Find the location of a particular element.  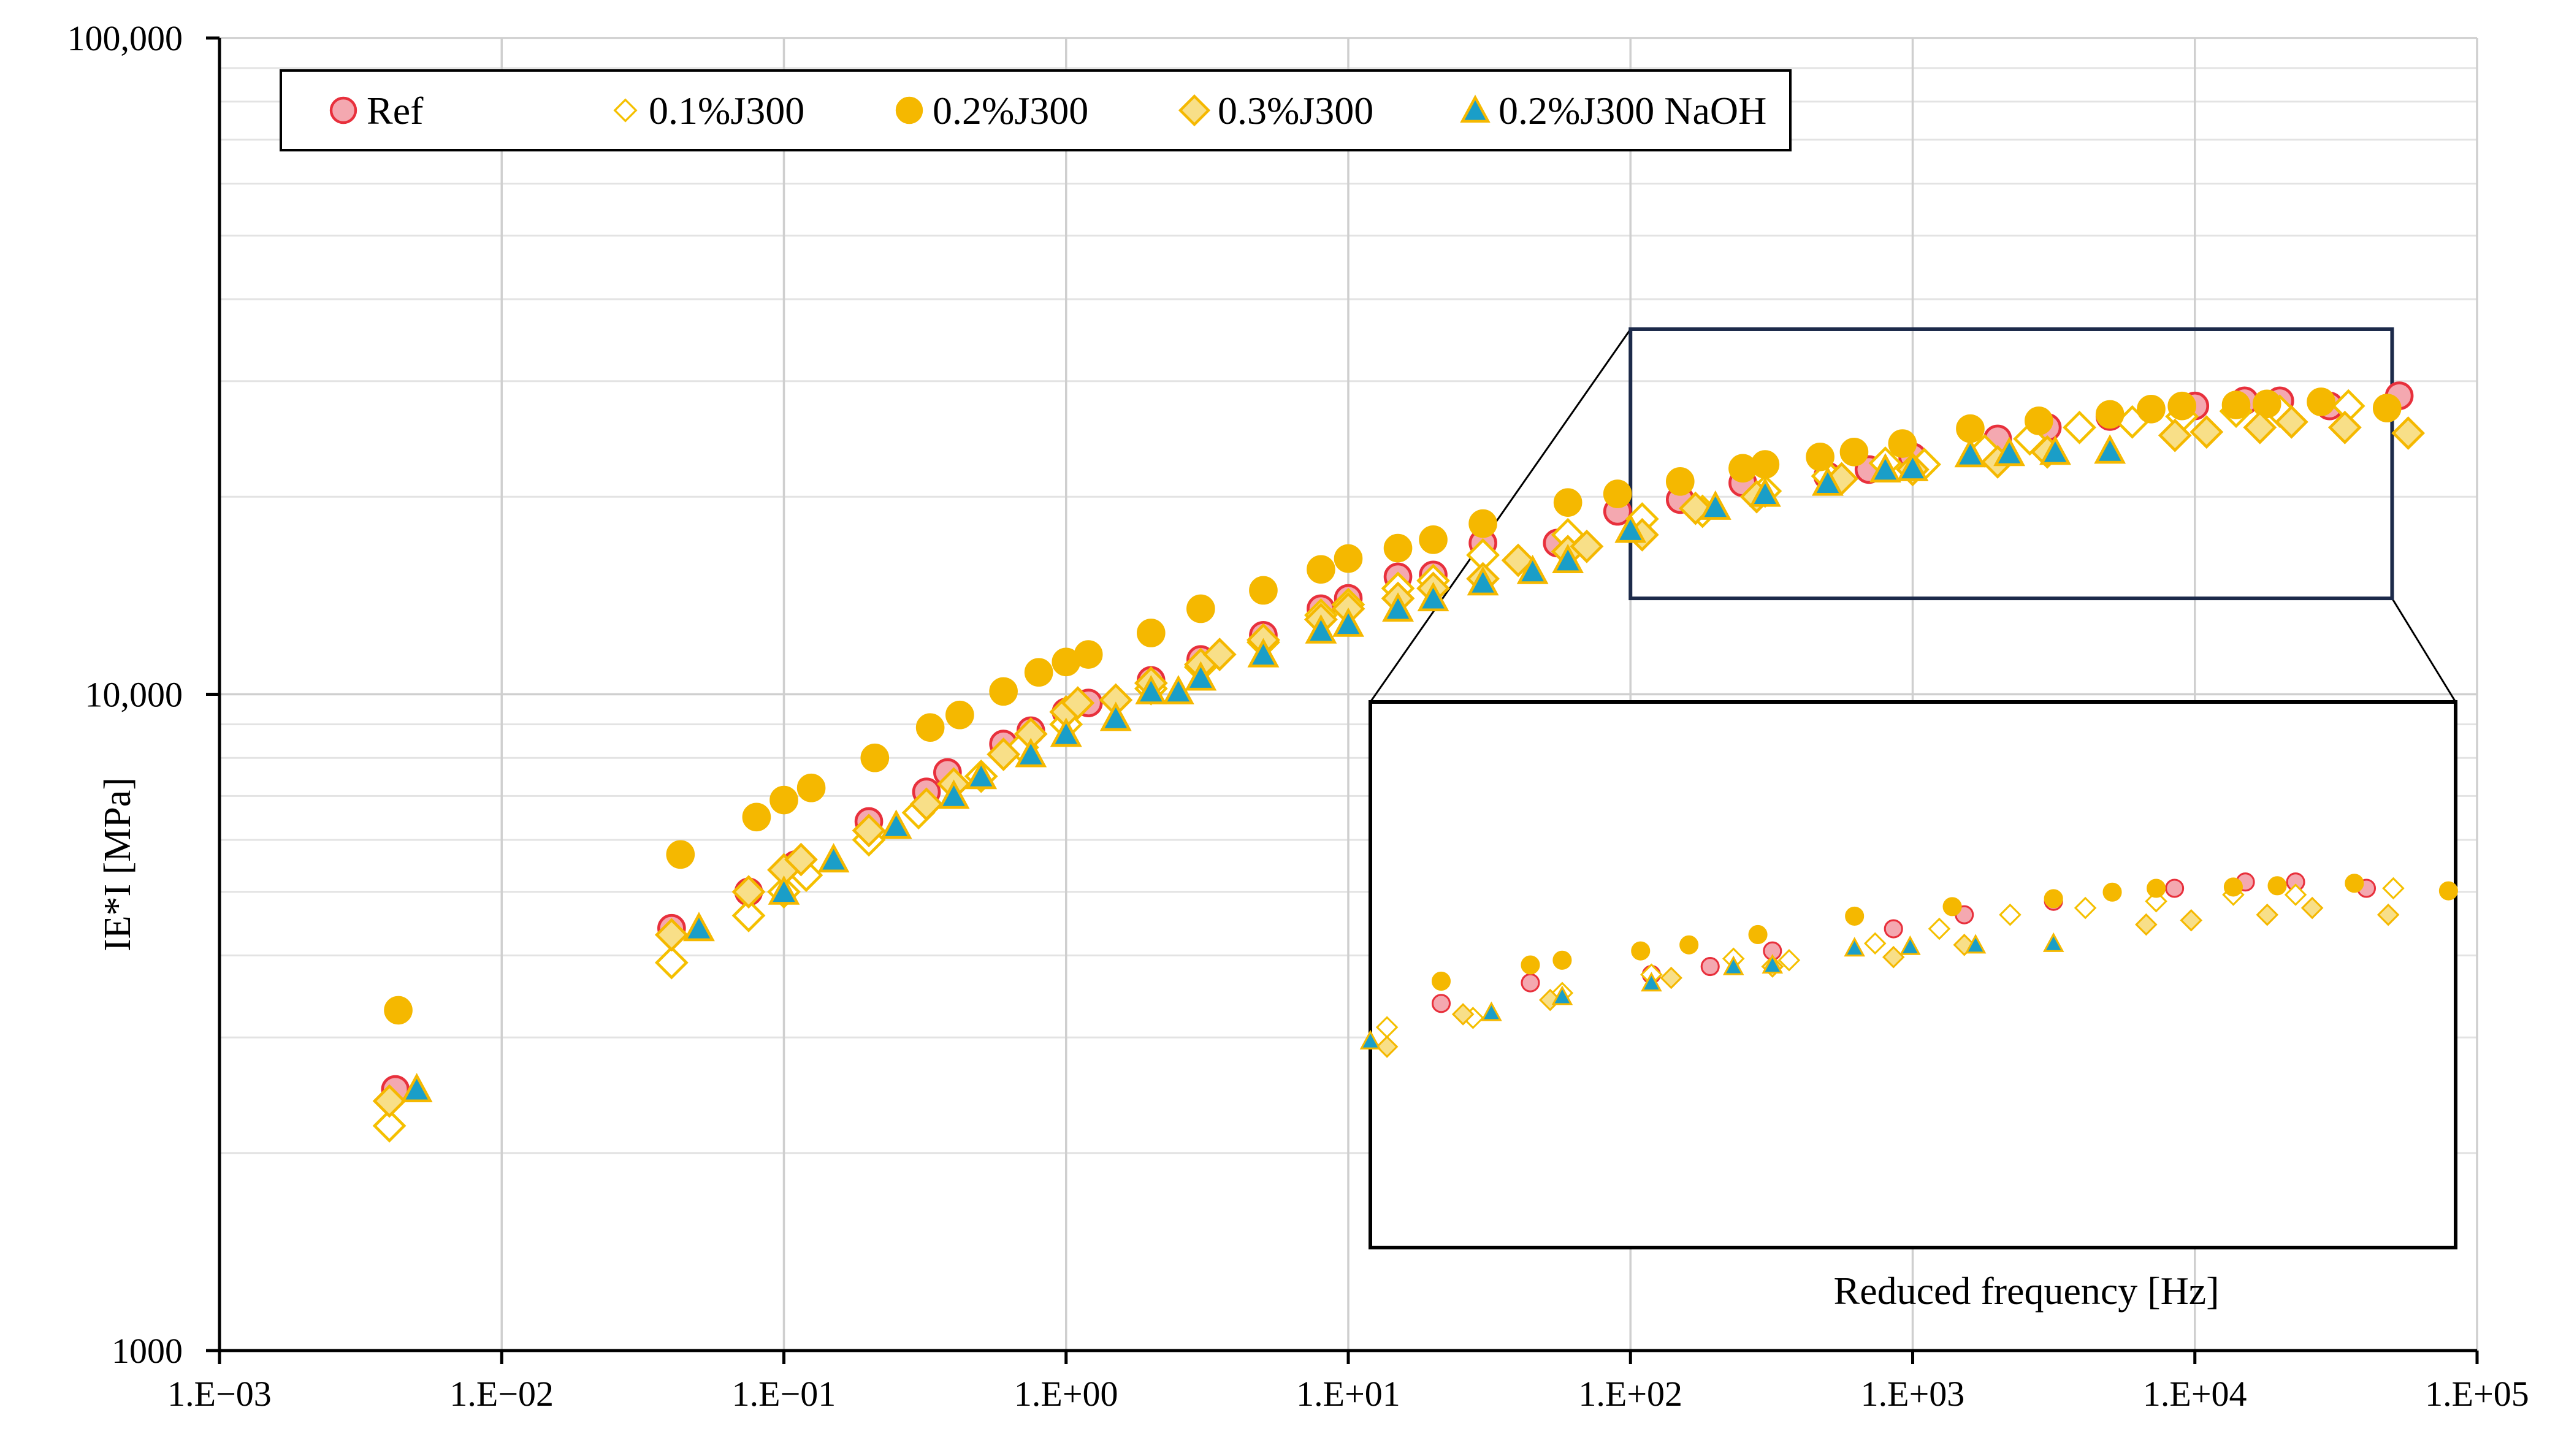

x-tick-label: 1.E−01 is located at coordinates (784, 1394).